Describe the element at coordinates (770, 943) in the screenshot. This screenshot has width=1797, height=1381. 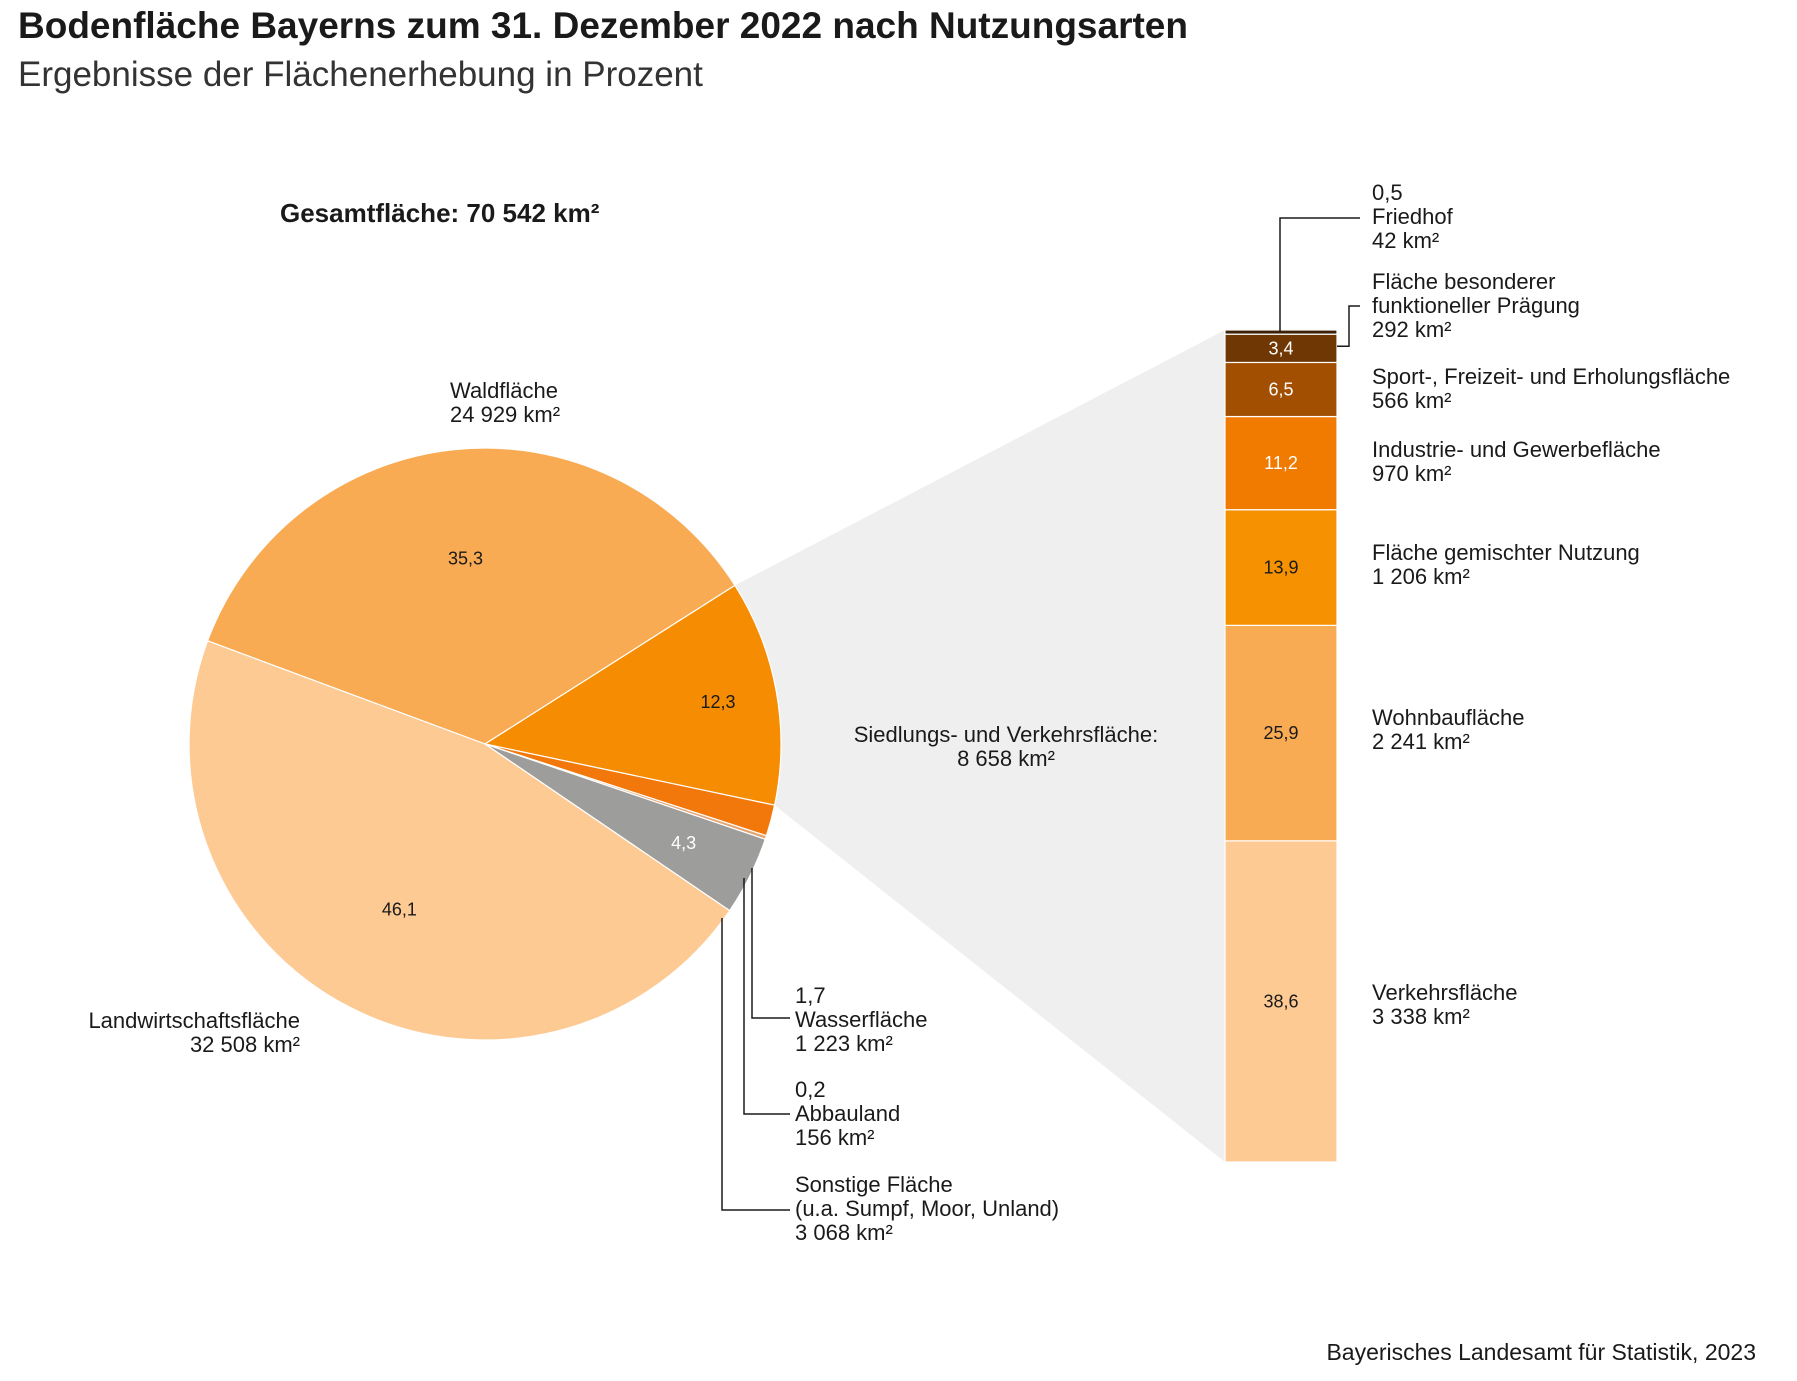
I see `leader-wasserflaeche` at that location.